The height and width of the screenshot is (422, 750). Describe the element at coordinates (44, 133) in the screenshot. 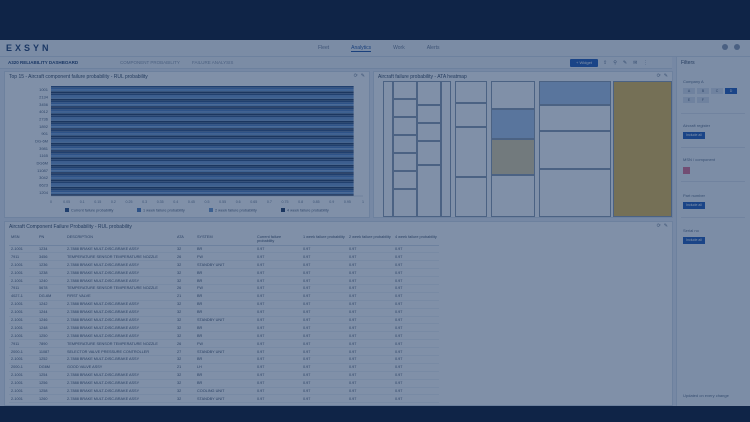

I see `y-tick-label: 901` at that location.